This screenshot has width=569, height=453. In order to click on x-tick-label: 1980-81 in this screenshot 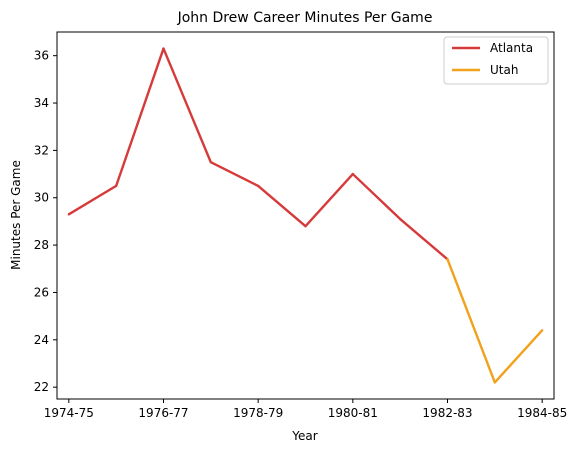, I will do `click(353, 413)`.